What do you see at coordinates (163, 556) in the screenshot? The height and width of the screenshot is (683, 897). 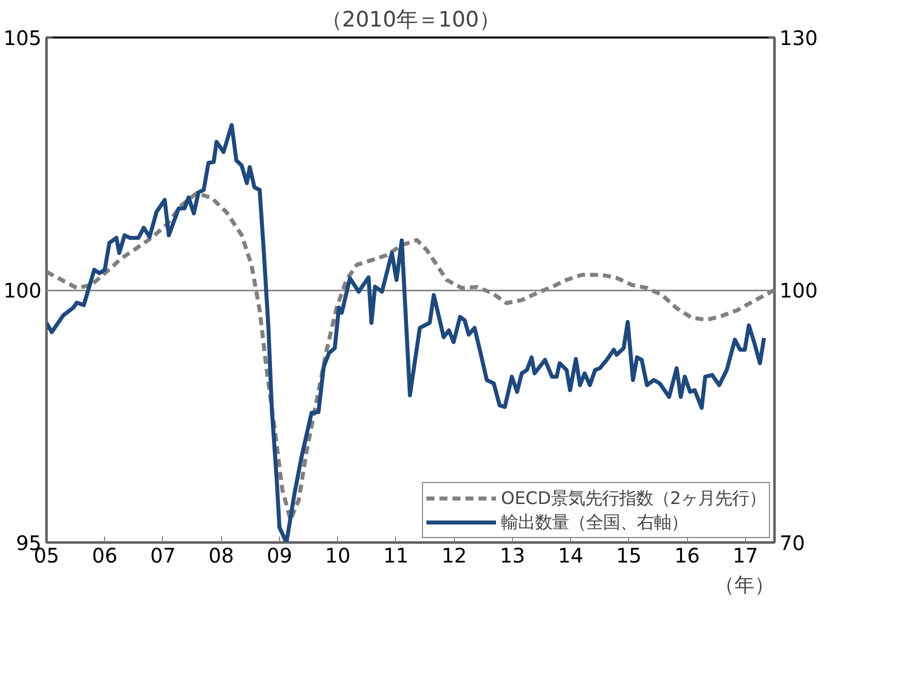 I see `x-tick-label: 07` at bounding box center [163, 556].